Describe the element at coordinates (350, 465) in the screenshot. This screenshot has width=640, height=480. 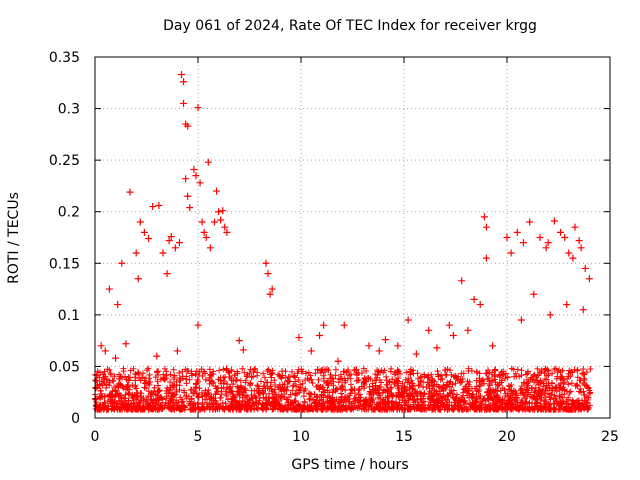
I see `x-axis-label: GPS time / hours` at that location.